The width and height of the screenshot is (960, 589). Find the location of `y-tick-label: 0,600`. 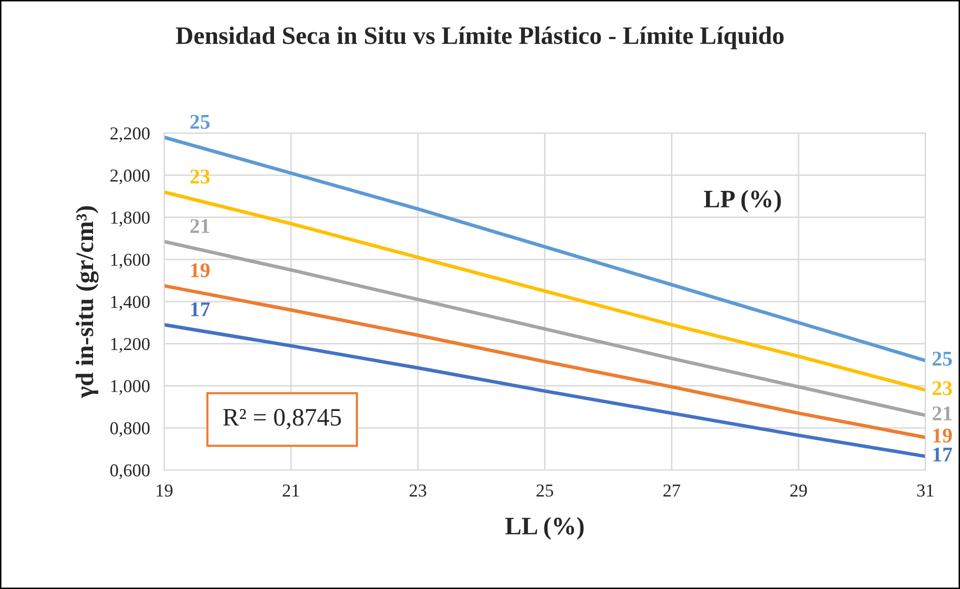

y-tick-label: 0,600 is located at coordinates (130, 472).